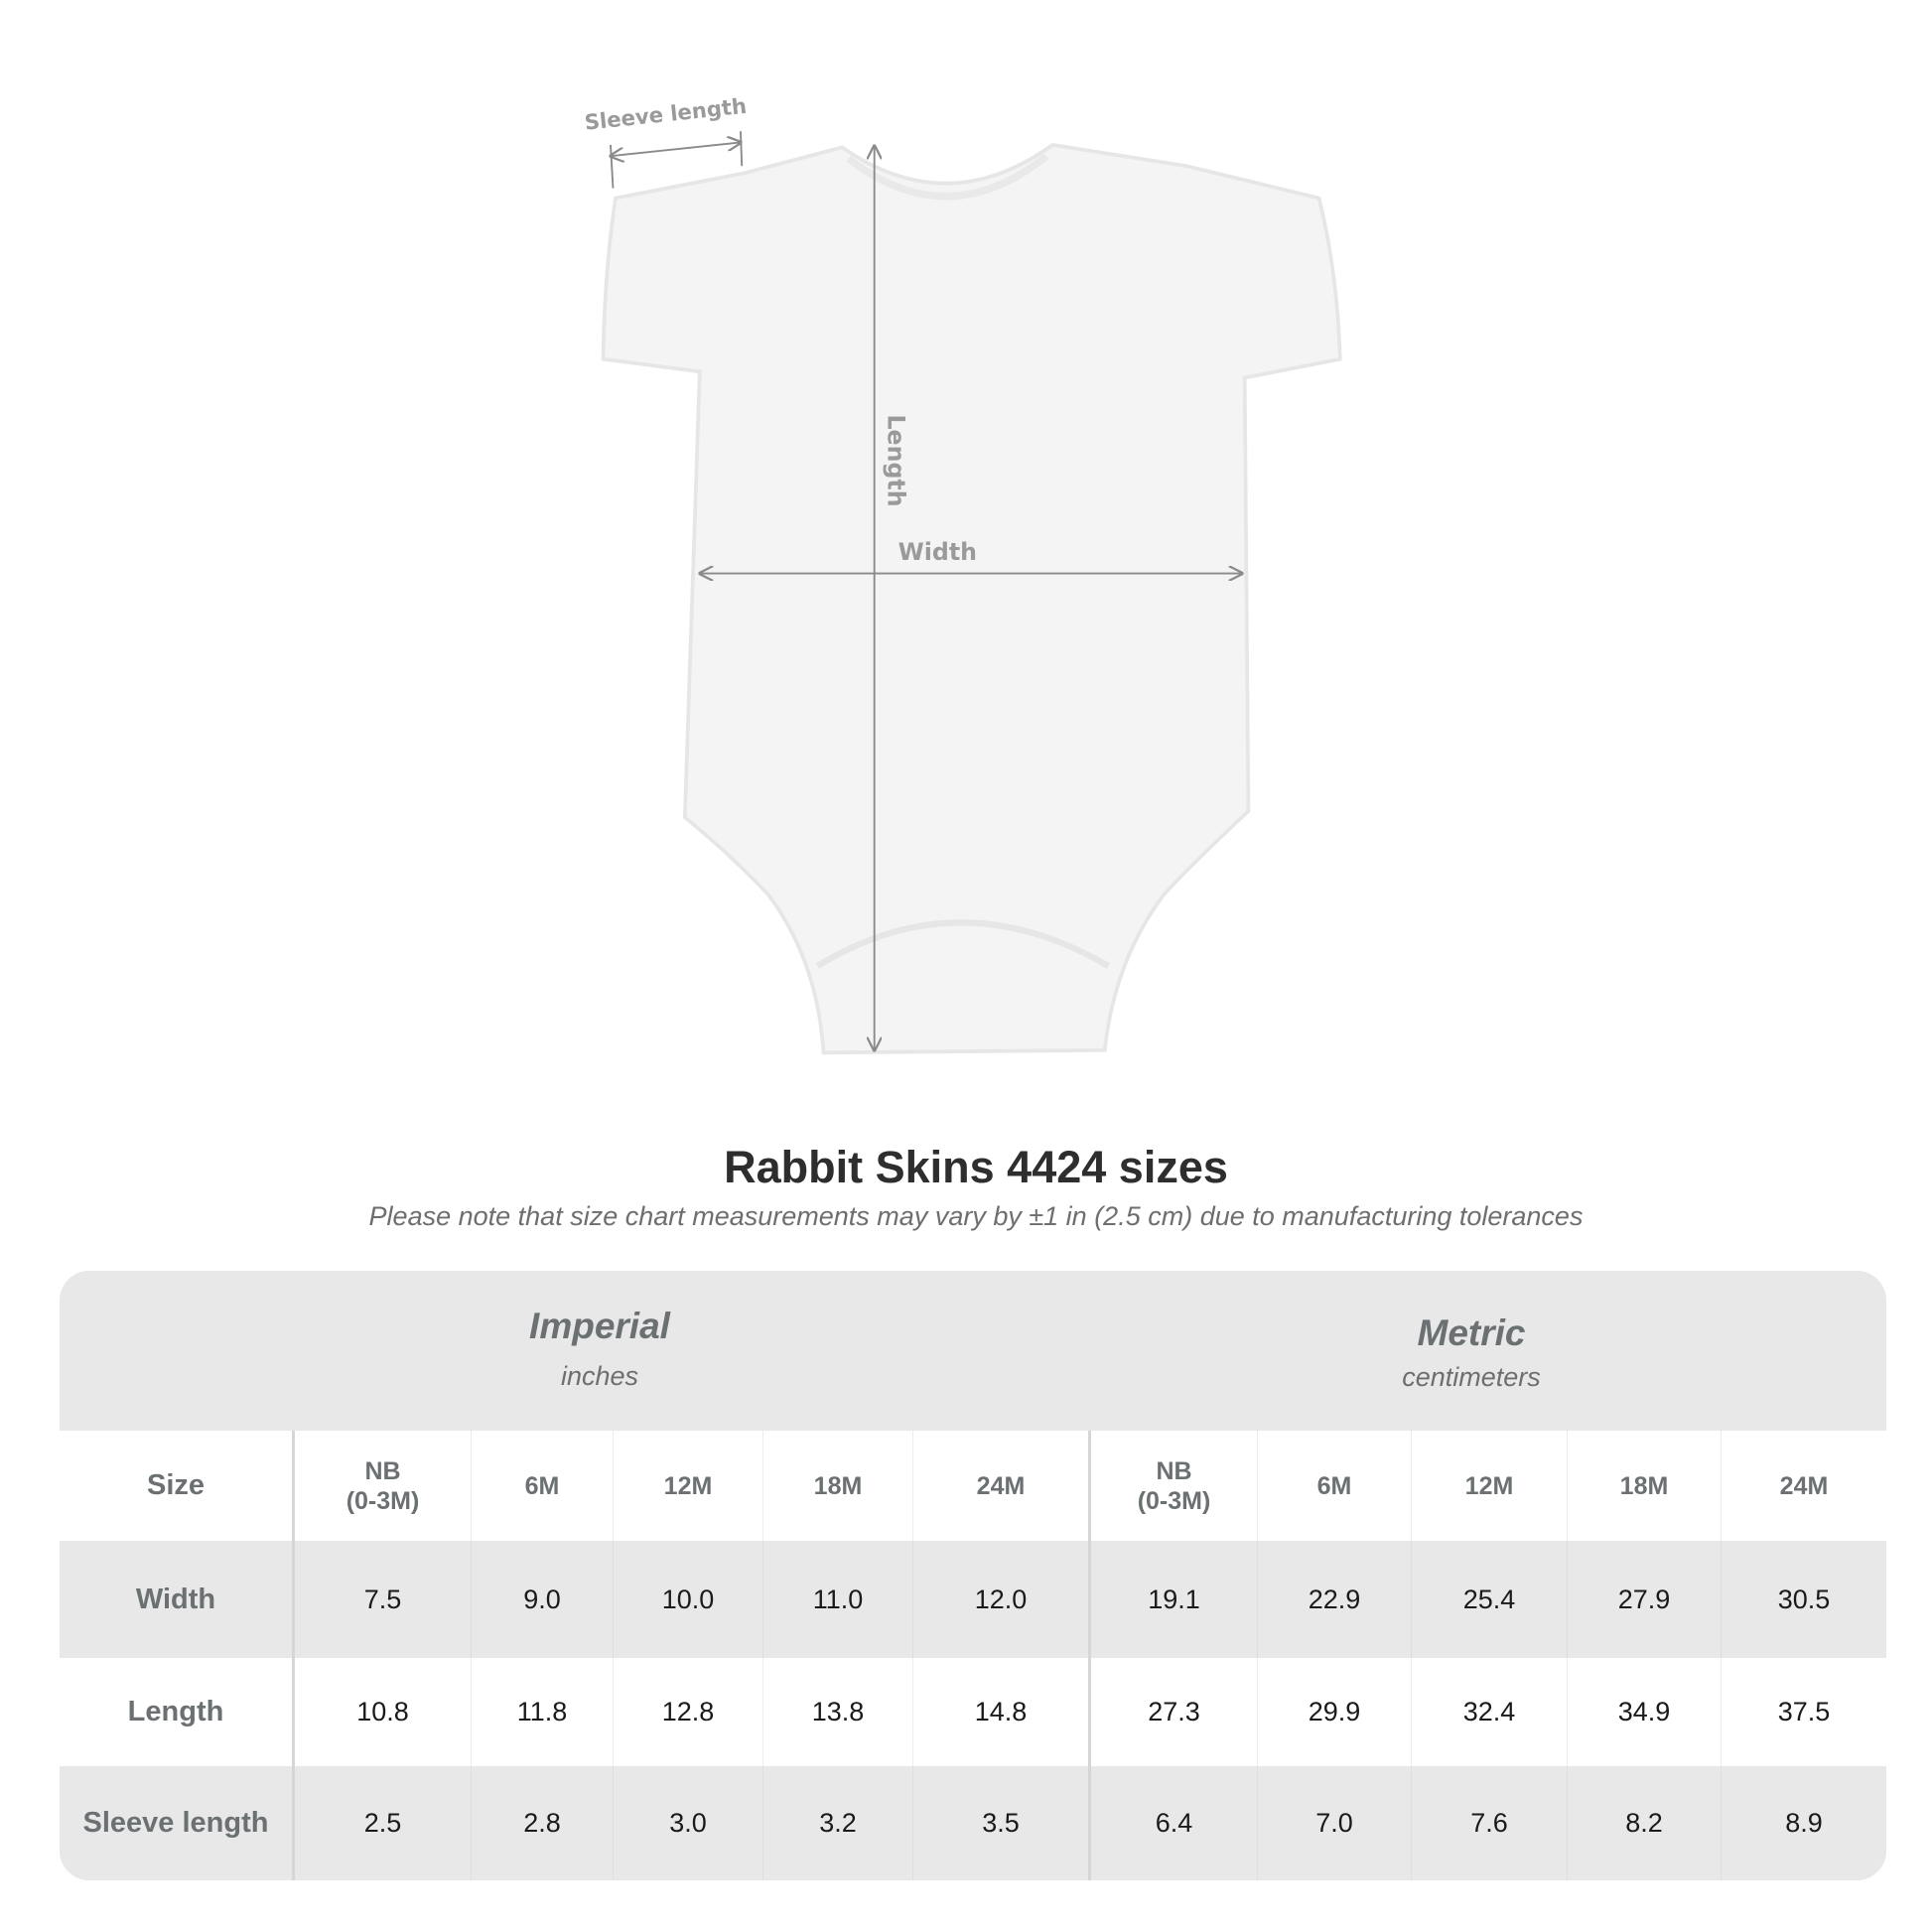  I want to click on metric-value: 34.9, so click(1644, 1712).